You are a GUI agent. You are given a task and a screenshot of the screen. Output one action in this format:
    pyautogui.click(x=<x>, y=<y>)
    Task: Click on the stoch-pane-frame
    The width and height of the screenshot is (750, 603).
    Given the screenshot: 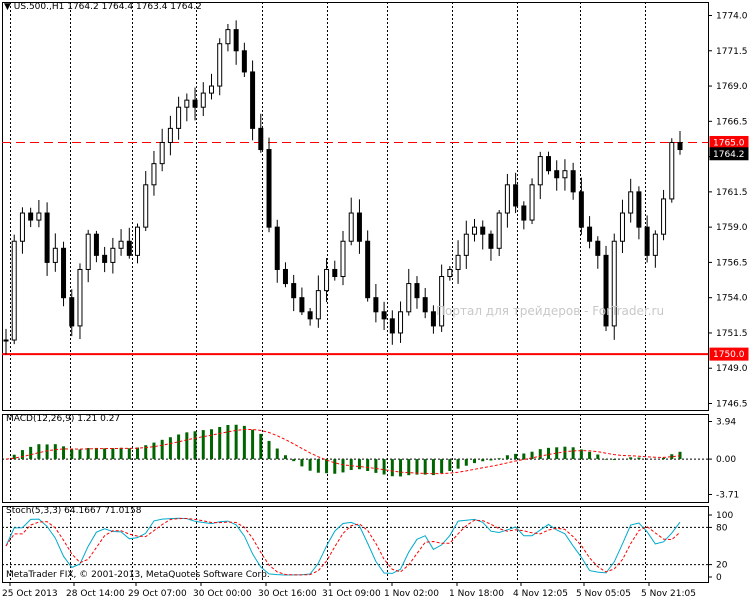 What is the action you would take?
    pyautogui.click(x=355, y=544)
    